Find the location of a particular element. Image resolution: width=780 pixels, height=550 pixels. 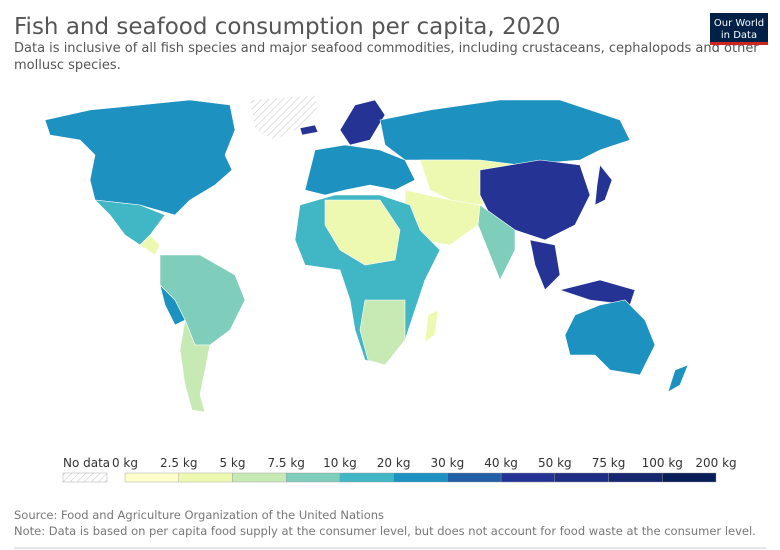

central-america is located at coordinates (150, 245).